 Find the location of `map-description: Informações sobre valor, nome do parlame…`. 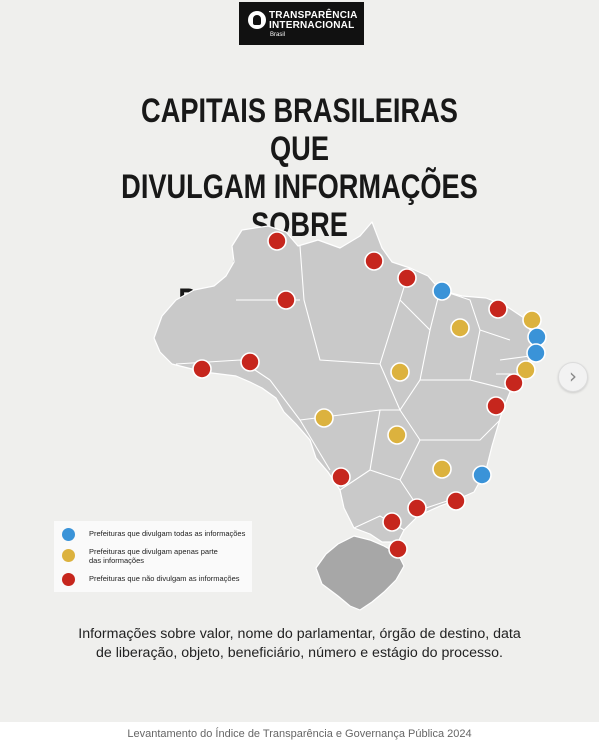

map-description: Informações sobre valor, nome do parlame… is located at coordinates (299, 644).